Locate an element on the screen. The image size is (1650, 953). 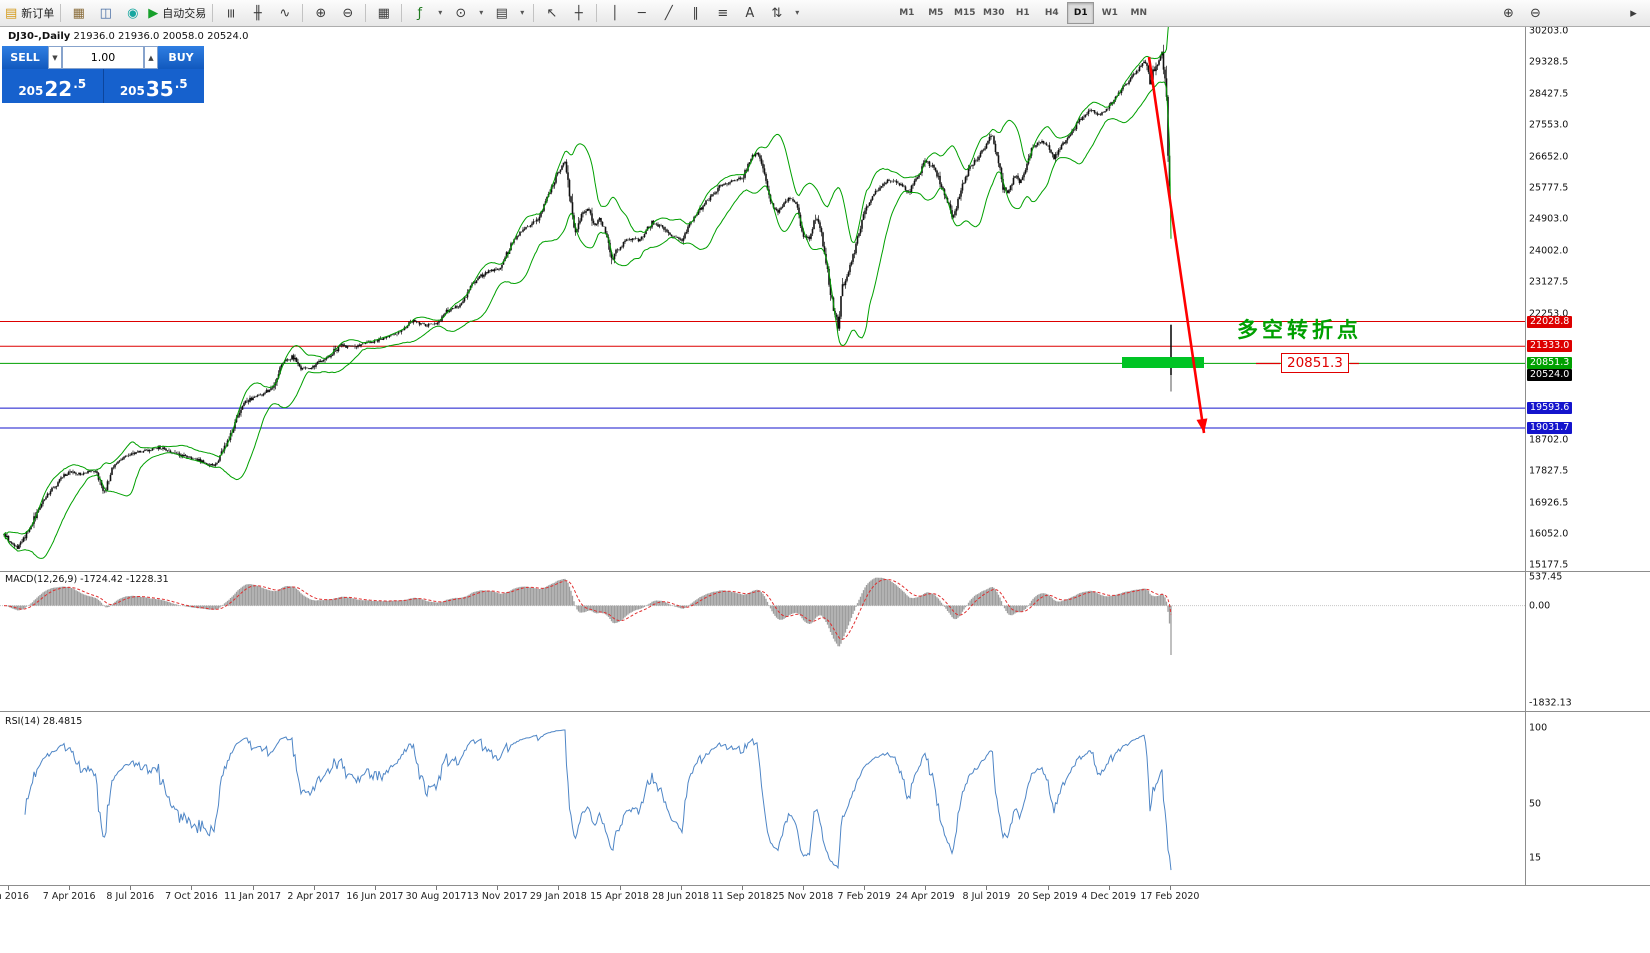
templates-dropdown: ▾ is located at coordinates (522, 13).